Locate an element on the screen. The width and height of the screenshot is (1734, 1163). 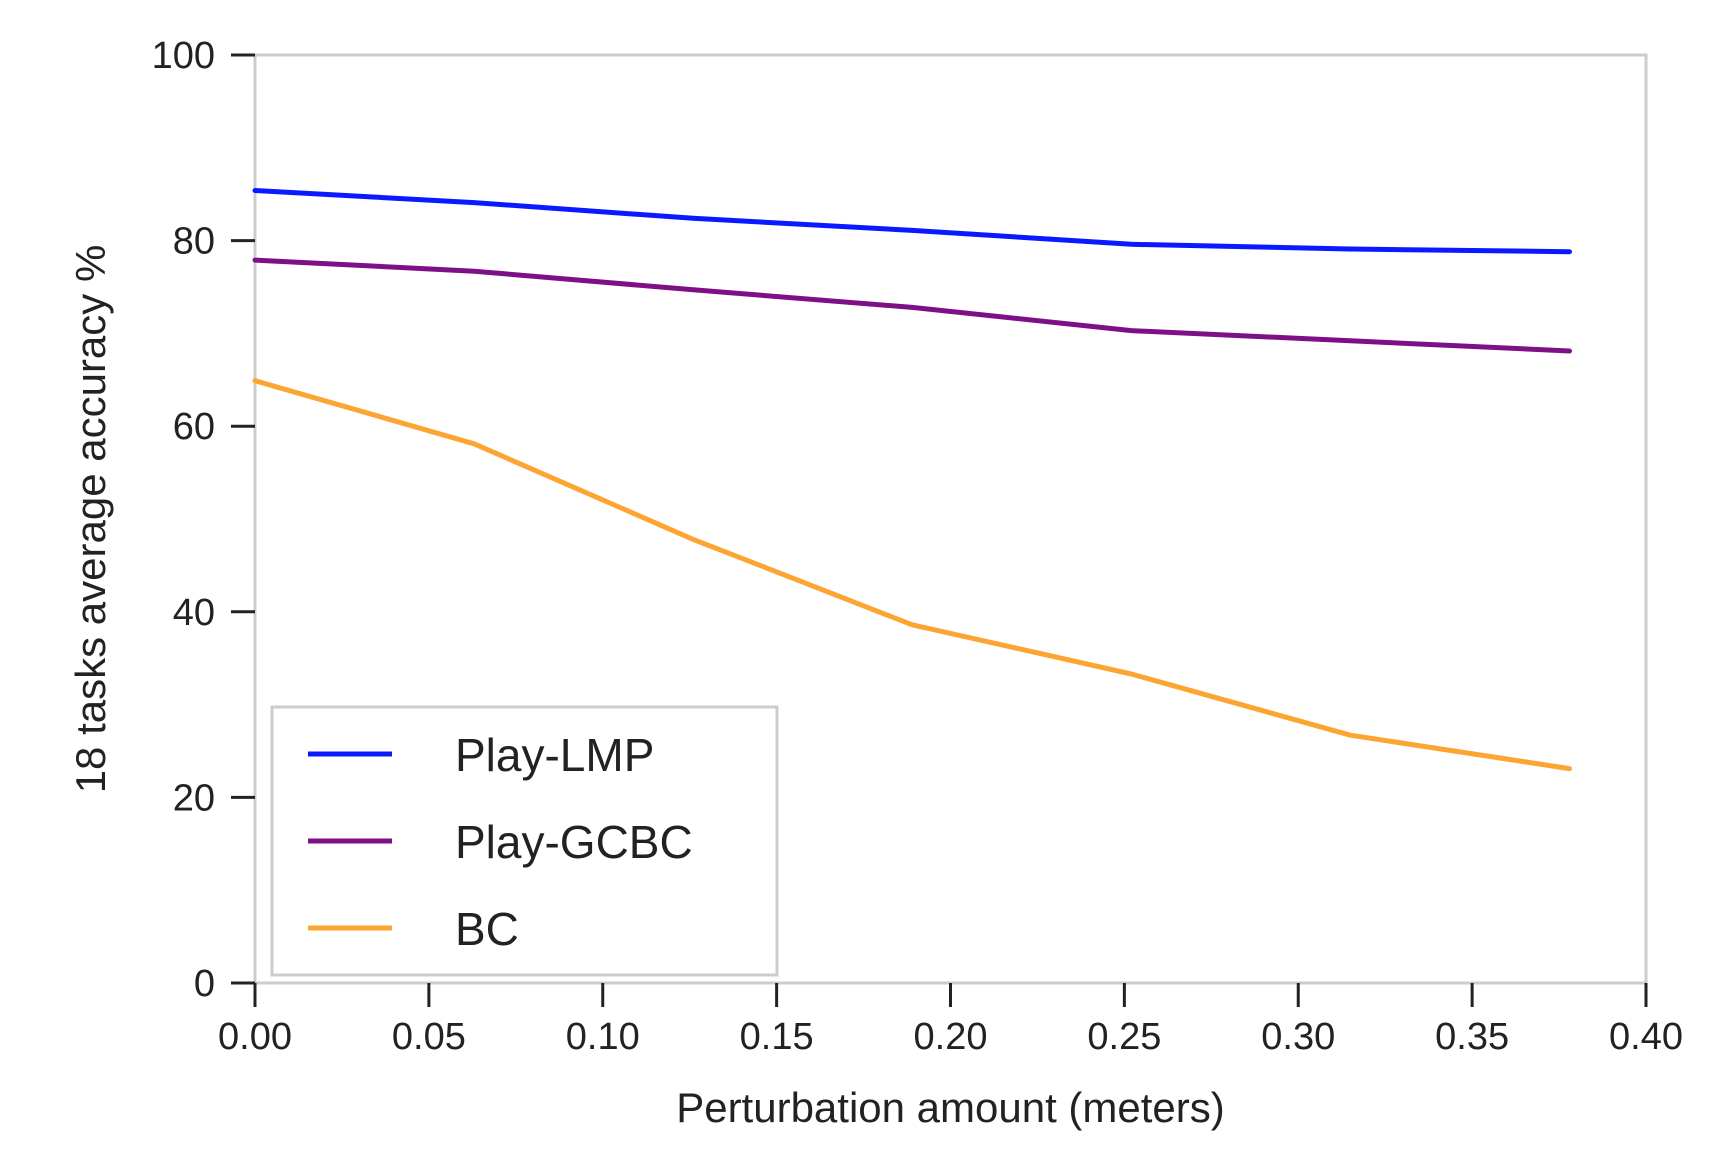
x-tick-label: 0.40 is located at coordinates (1646, 1037).